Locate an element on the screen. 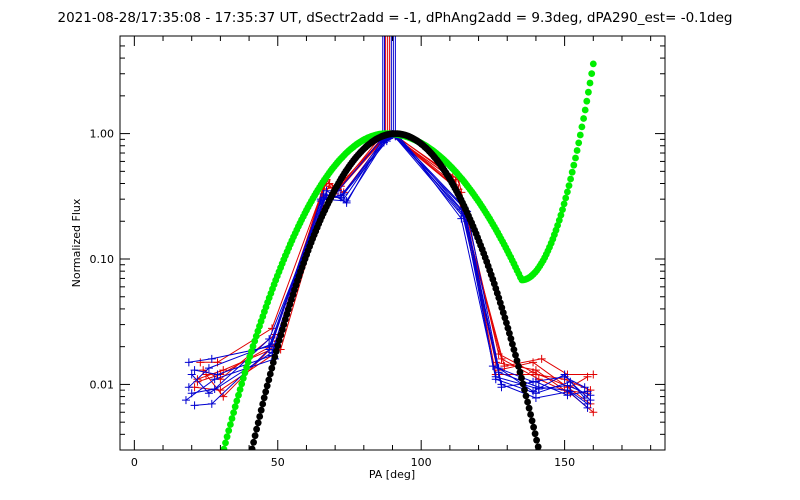  y-tick-label-0: 0.01 is located at coordinates (102, 384).